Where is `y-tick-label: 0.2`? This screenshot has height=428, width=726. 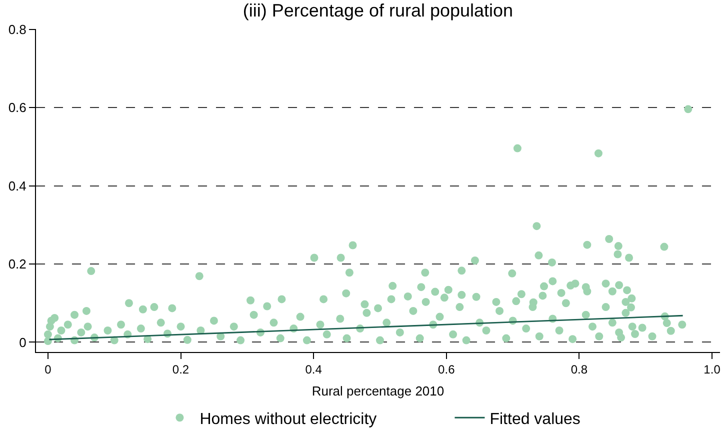 y-tick-label: 0.2 is located at coordinates (17, 264).